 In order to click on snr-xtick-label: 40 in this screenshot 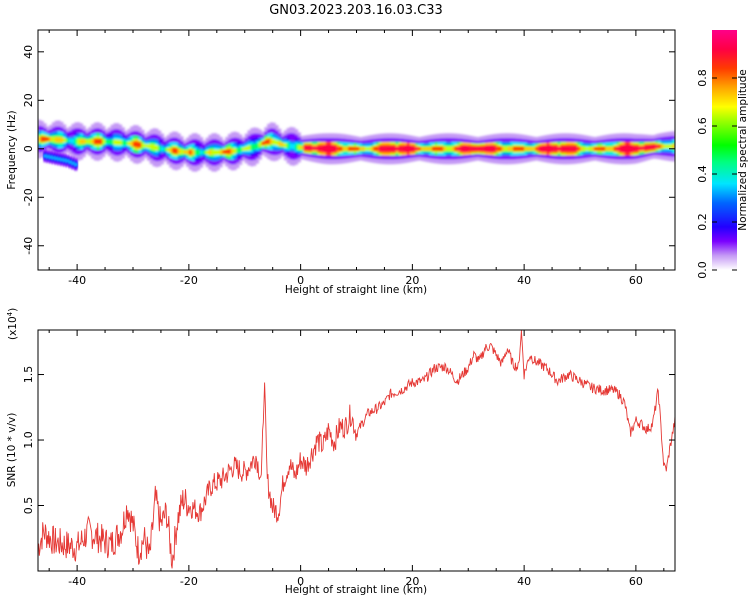, I will do `click(524, 581)`.